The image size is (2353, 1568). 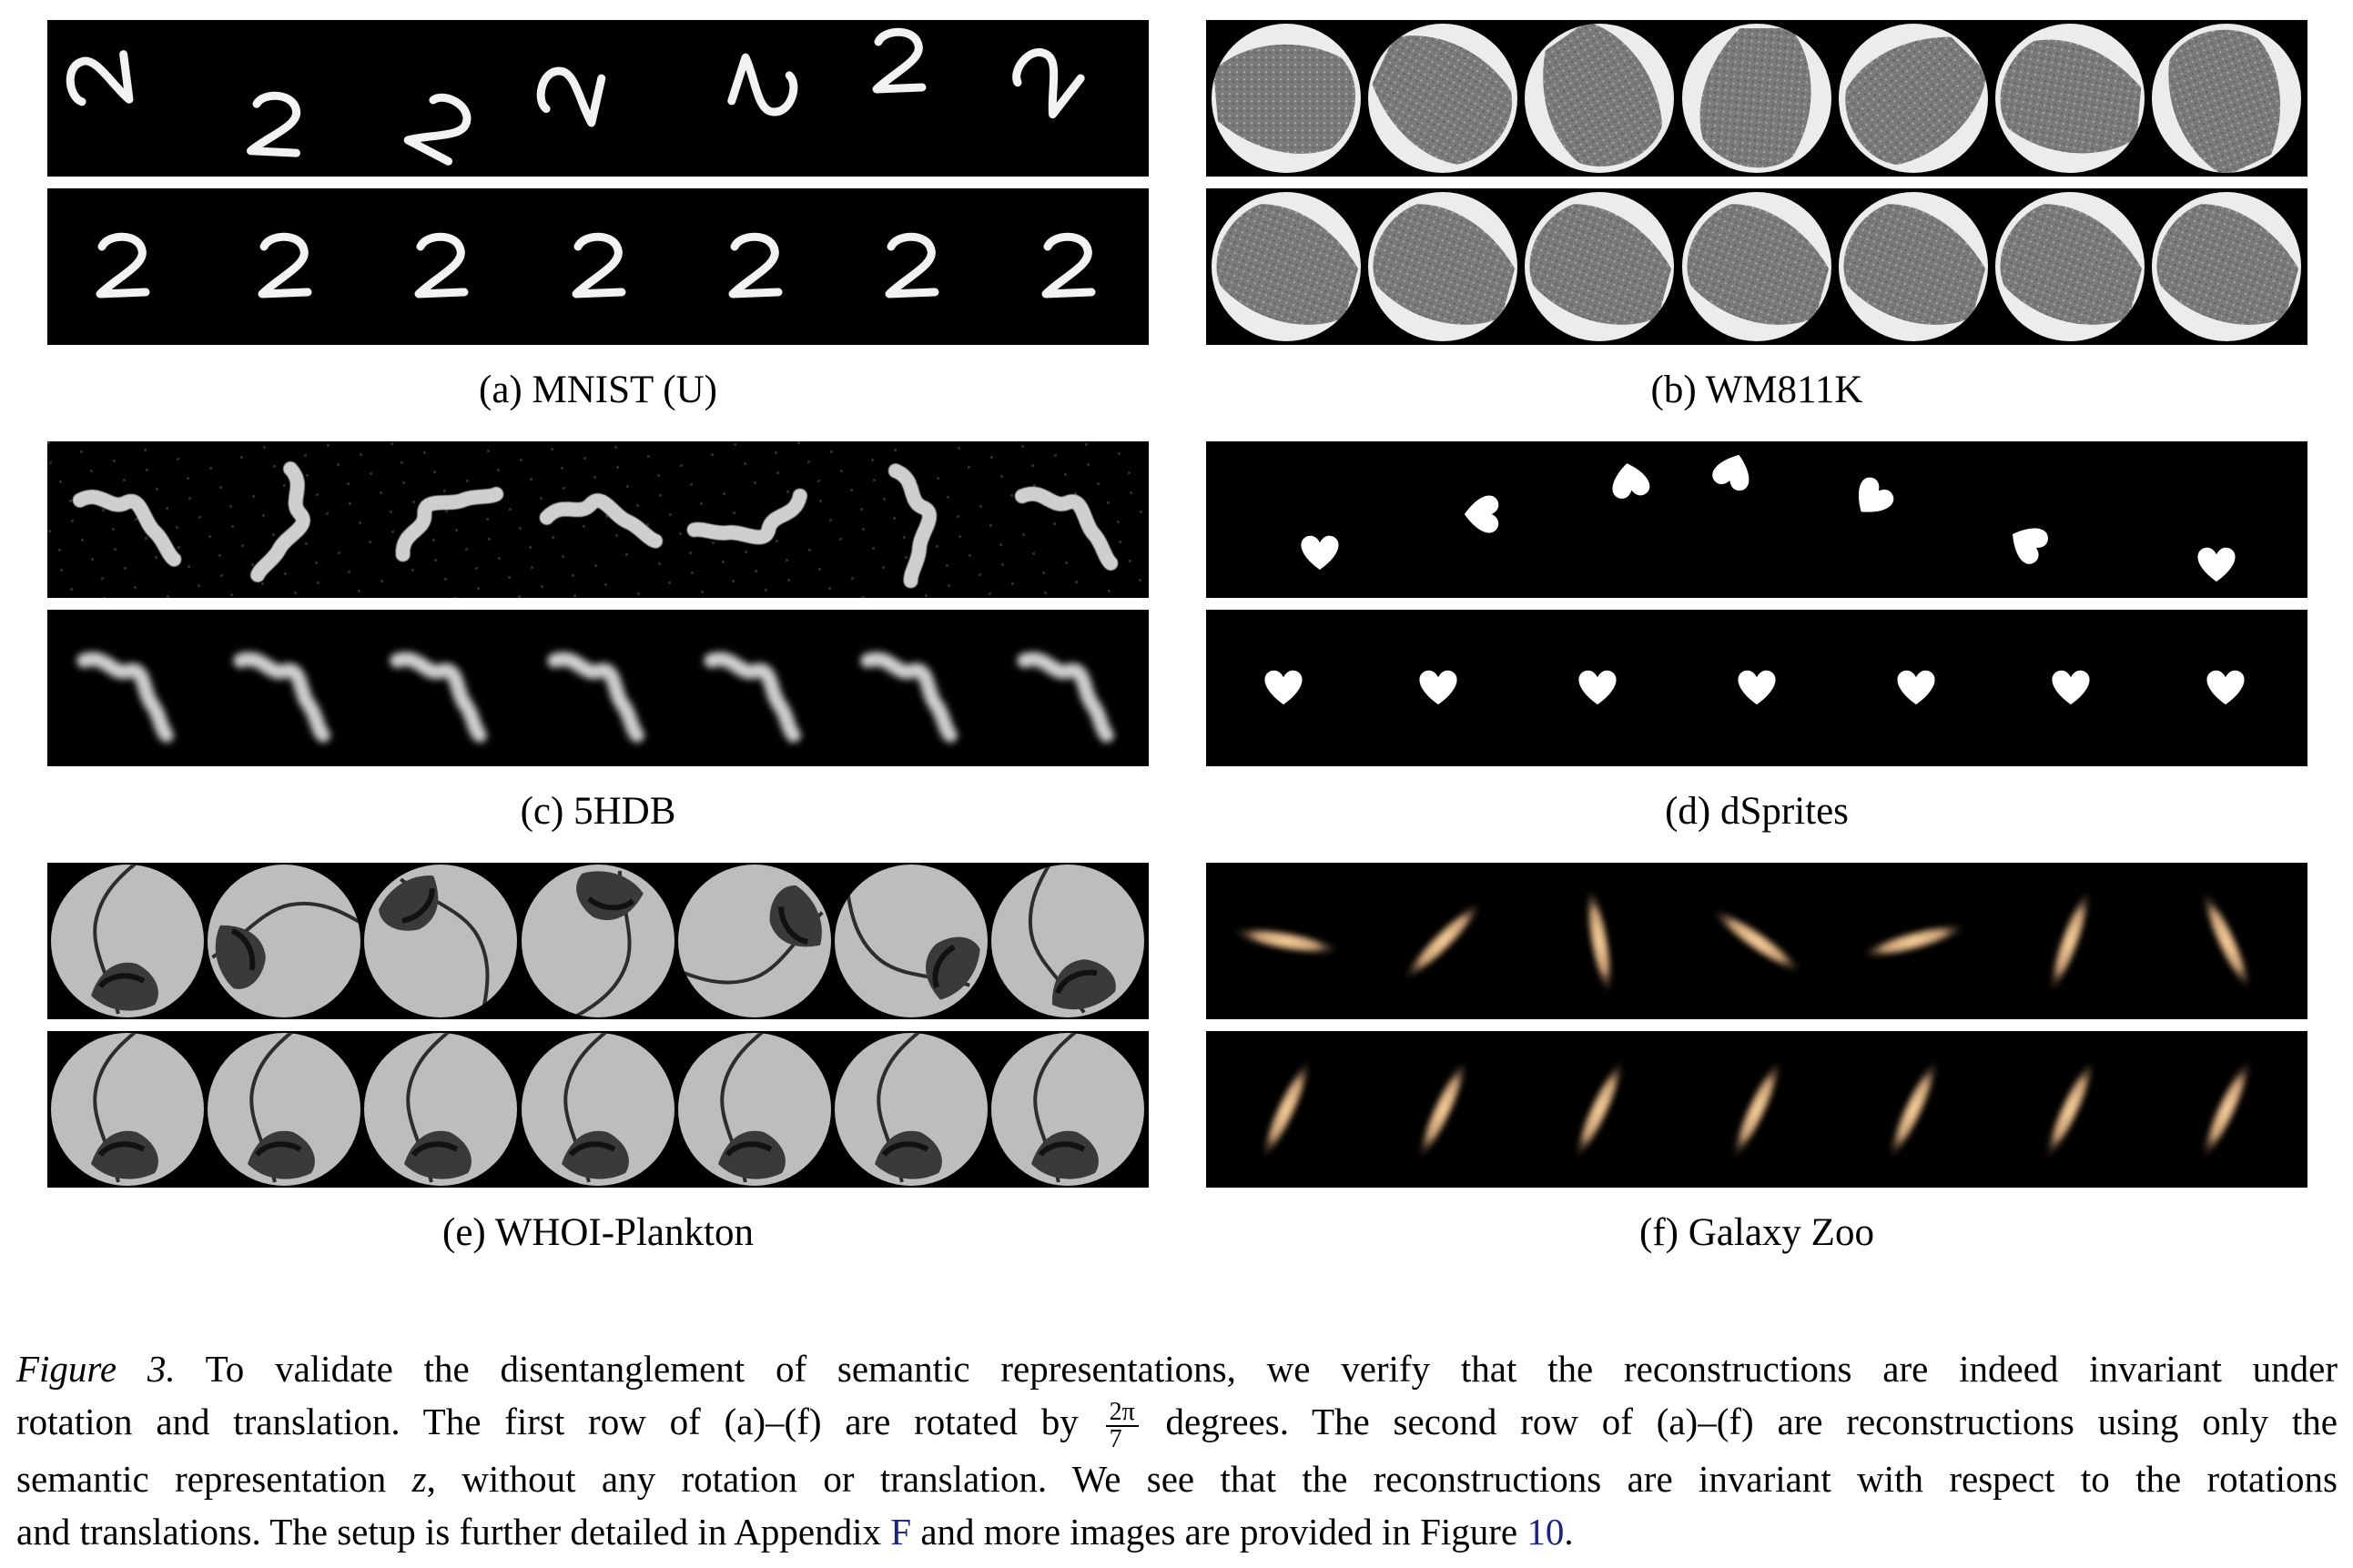 I want to click on wm811k-rotated-images, so click(x=1756, y=98).